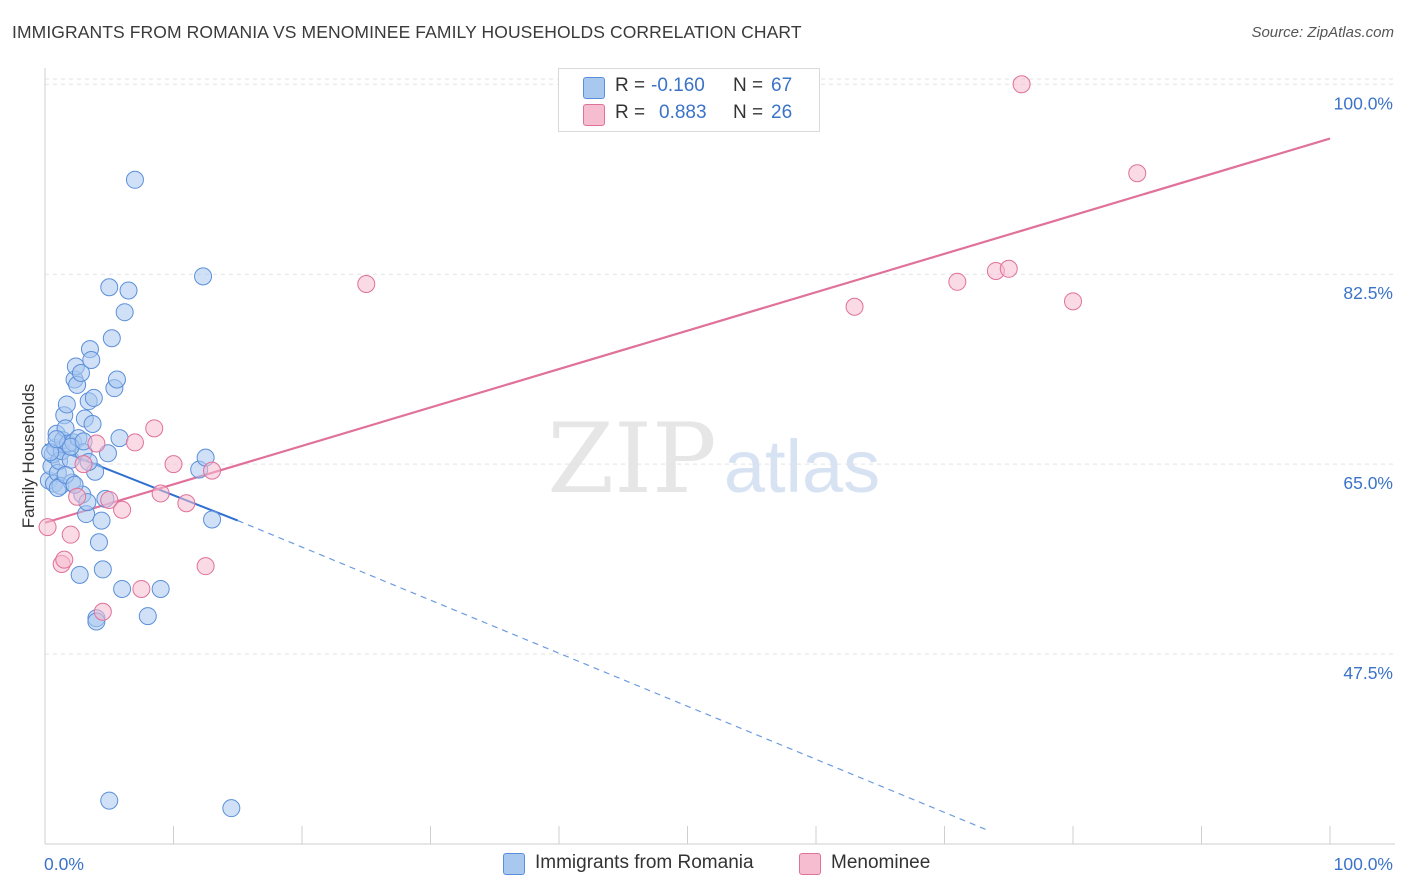 The width and height of the screenshot is (1406, 892). What do you see at coordinates (689, 100) in the screenshot?
I see `correlation-legend: R = -0.160 N = 67 R = 0.883 N = 26` at bounding box center [689, 100].